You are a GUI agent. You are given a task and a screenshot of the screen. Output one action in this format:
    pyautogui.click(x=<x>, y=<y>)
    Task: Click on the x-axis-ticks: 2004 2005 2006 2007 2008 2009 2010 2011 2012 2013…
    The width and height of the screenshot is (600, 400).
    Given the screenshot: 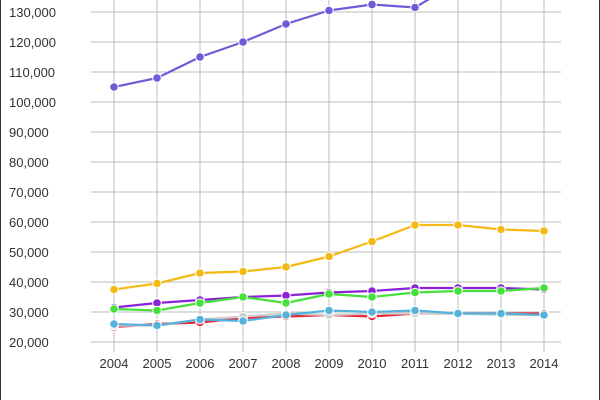 What is the action you would take?
    pyautogui.click(x=329, y=363)
    